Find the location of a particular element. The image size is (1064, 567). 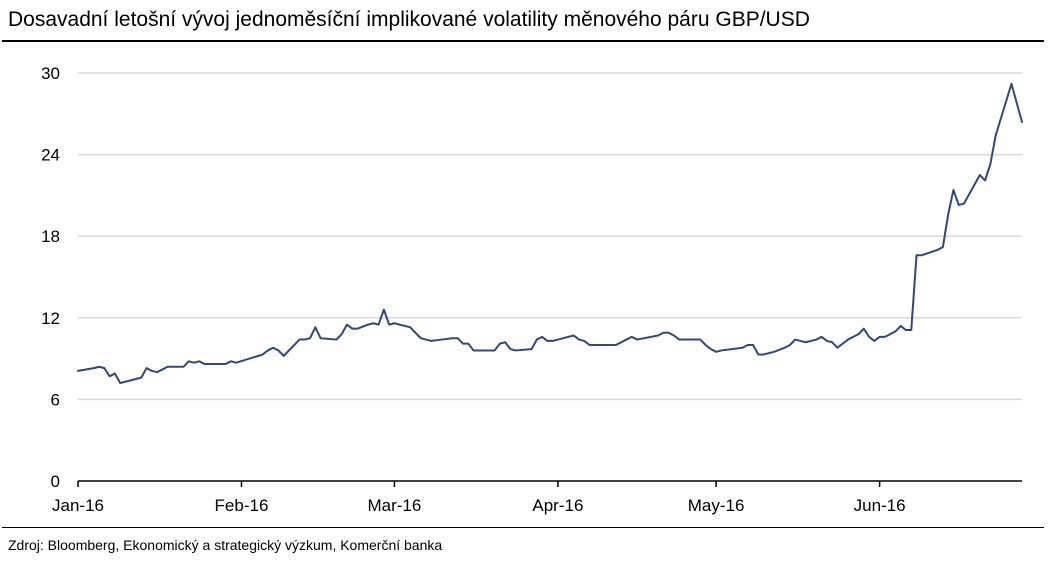

source-divider is located at coordinates (523, 527).